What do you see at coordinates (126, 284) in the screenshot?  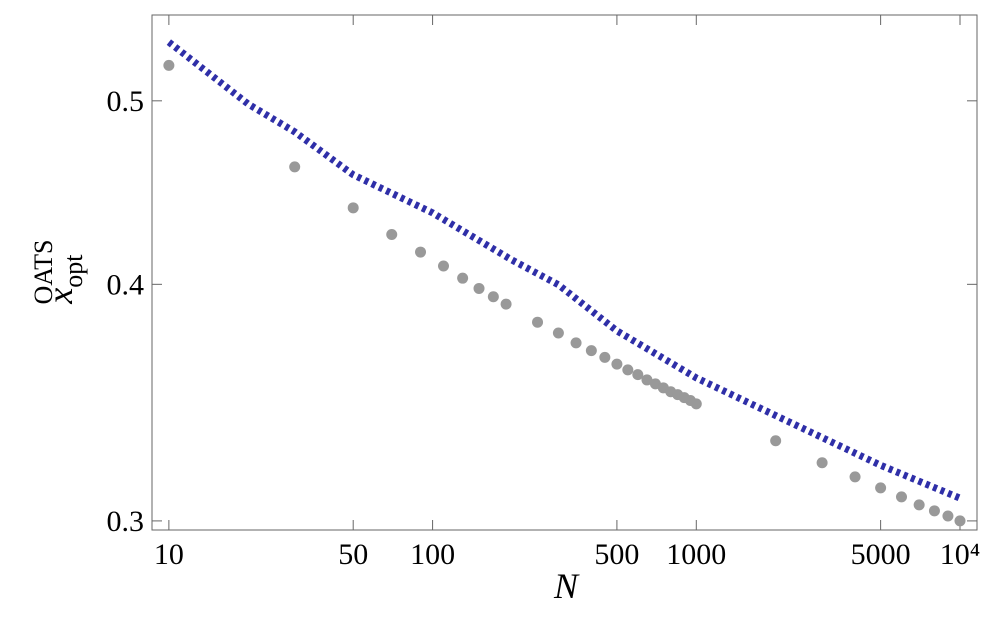 I see `y-tick-label: 0.4` at bounding box center [126, 284].